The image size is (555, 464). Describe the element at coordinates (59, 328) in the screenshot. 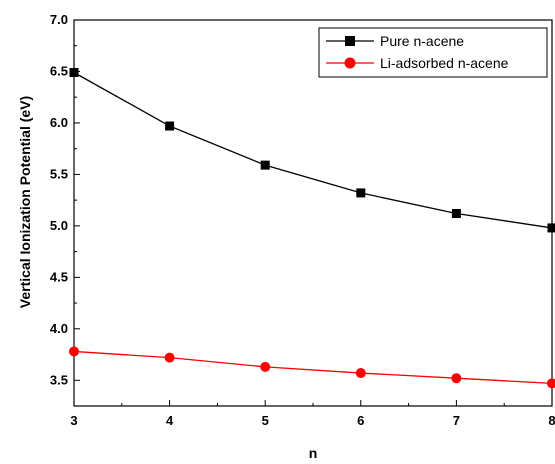

I see `y-tick-label: 4.0` at that location.